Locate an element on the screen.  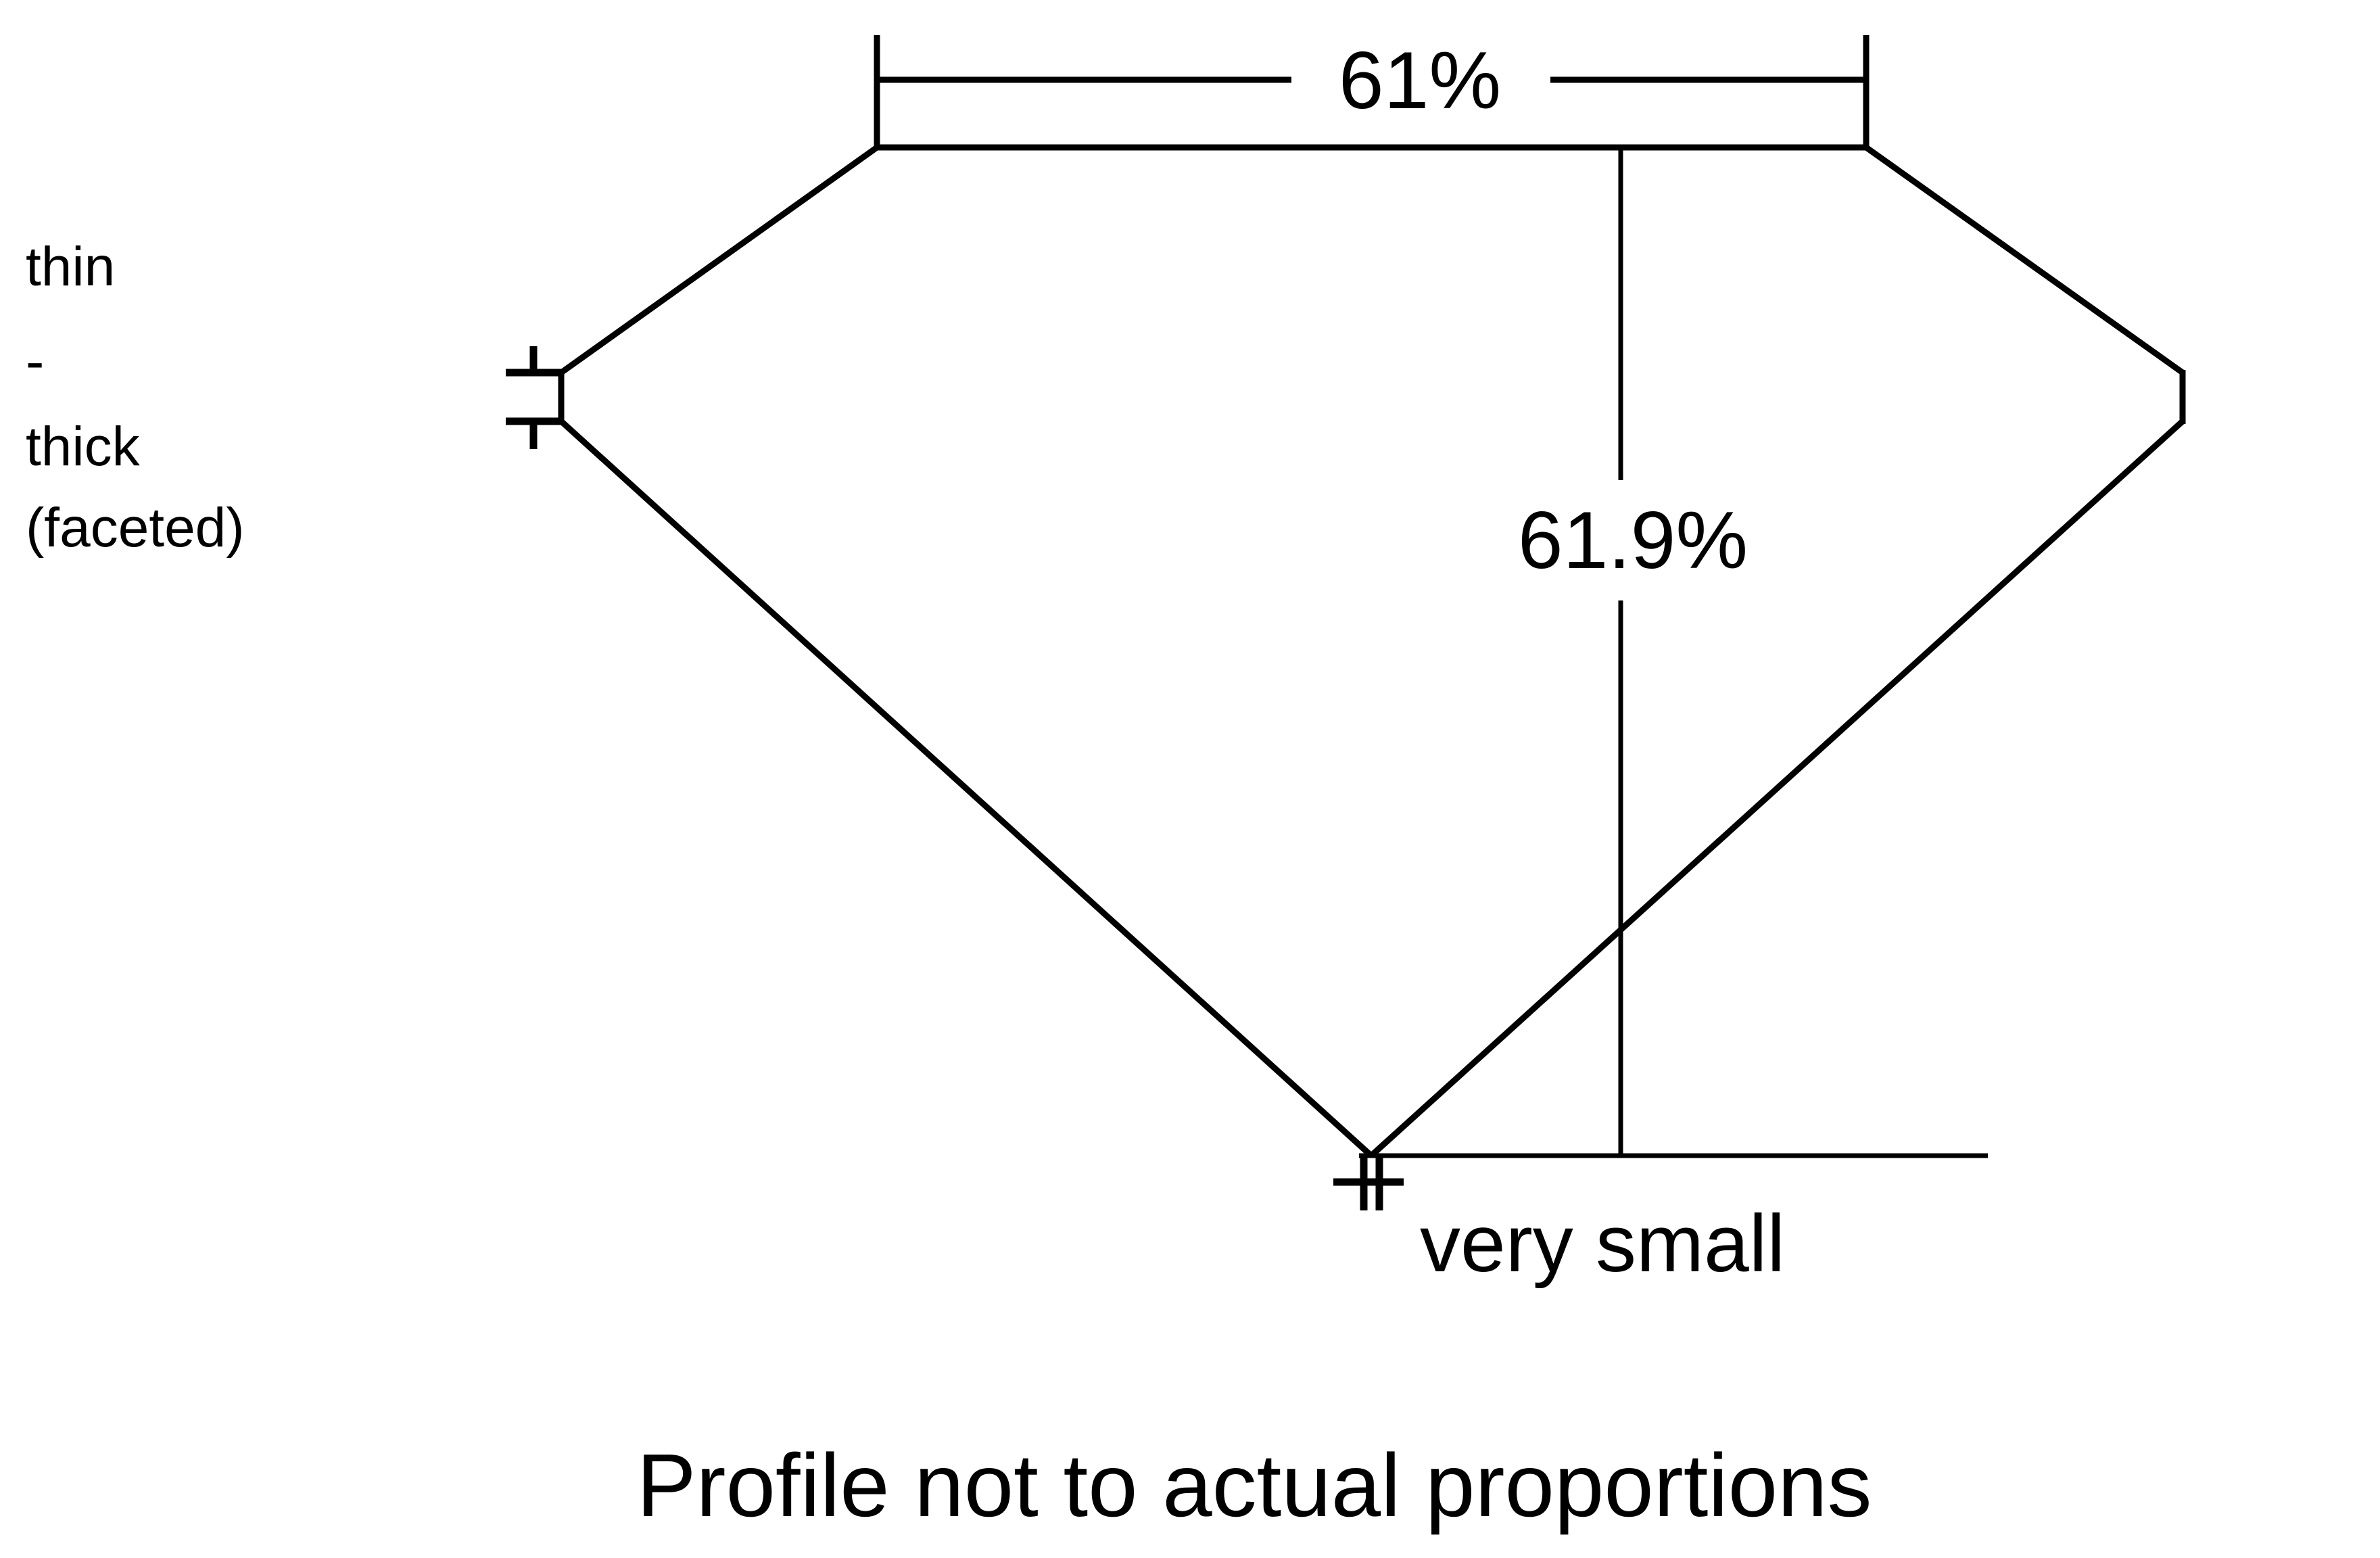
girdle-label-line-1: thin is located at coordinates (70, 267).